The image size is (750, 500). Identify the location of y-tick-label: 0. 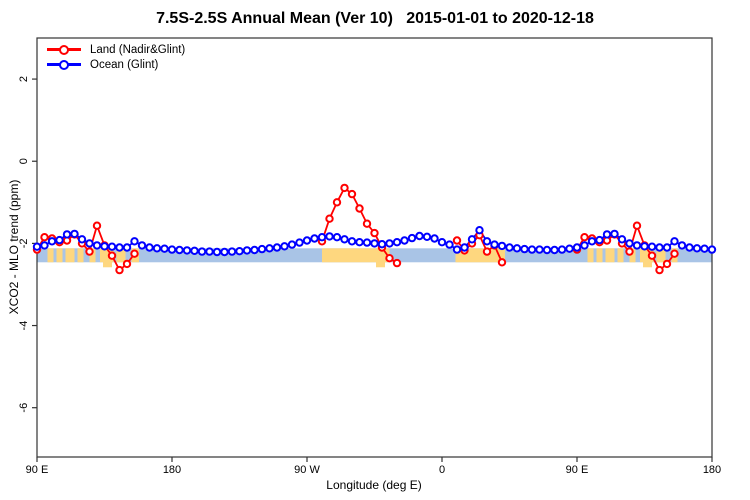
(24, 161).